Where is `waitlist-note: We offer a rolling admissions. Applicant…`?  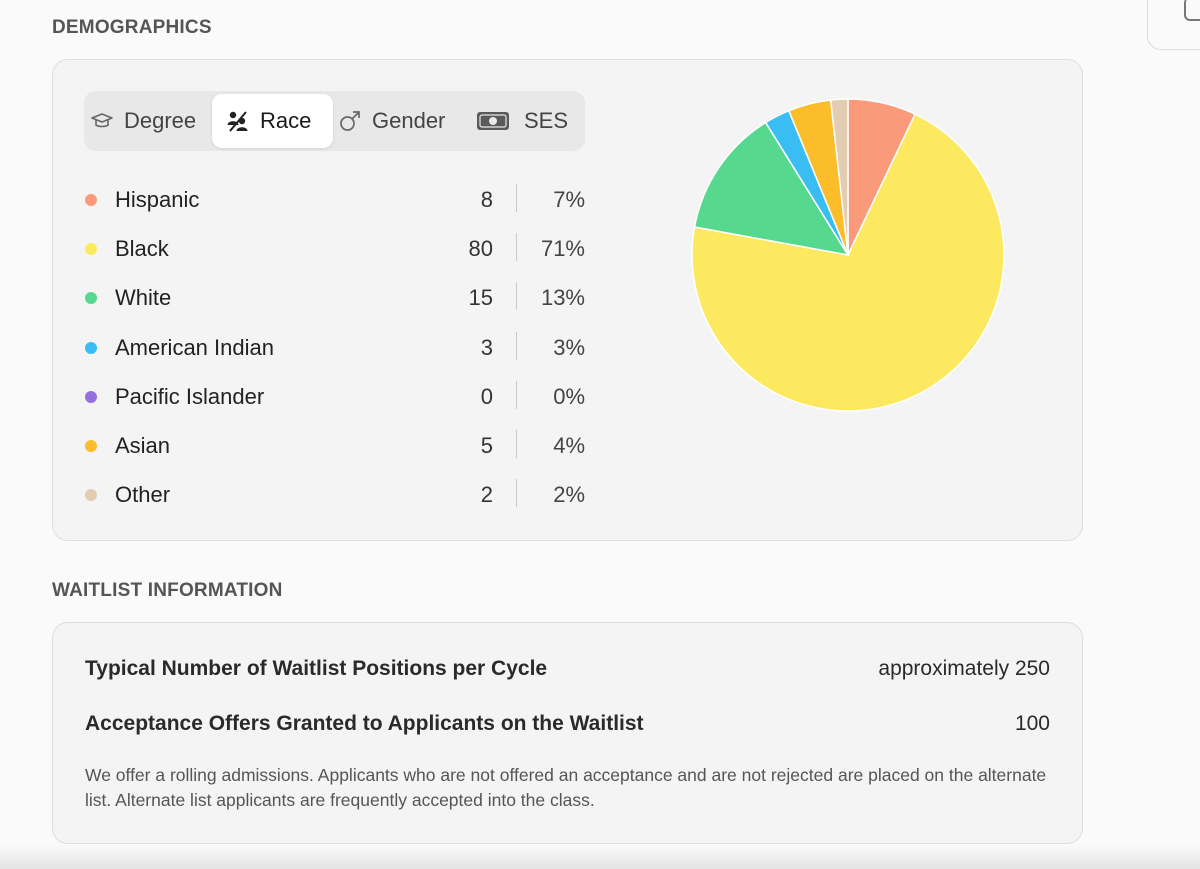
waitlist-note: We offer a rolling admissions. Applicant… is located at coordinates (566, 787).